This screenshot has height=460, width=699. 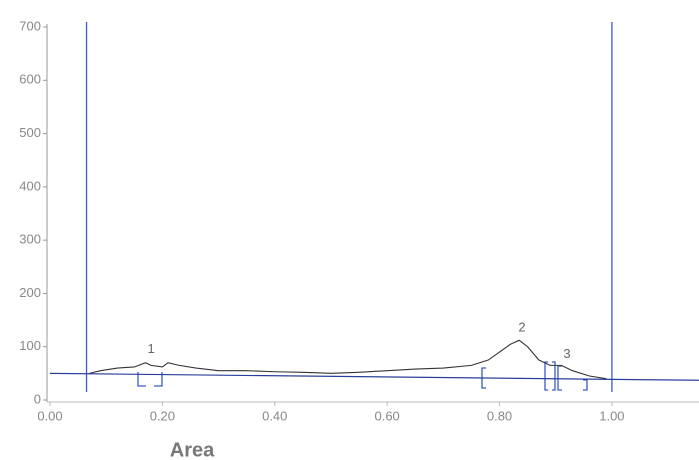 What do you see at coordinates (30, 185) in the screenshot?
I see `y-tick-label: 400` at bounding box center [30, 185].